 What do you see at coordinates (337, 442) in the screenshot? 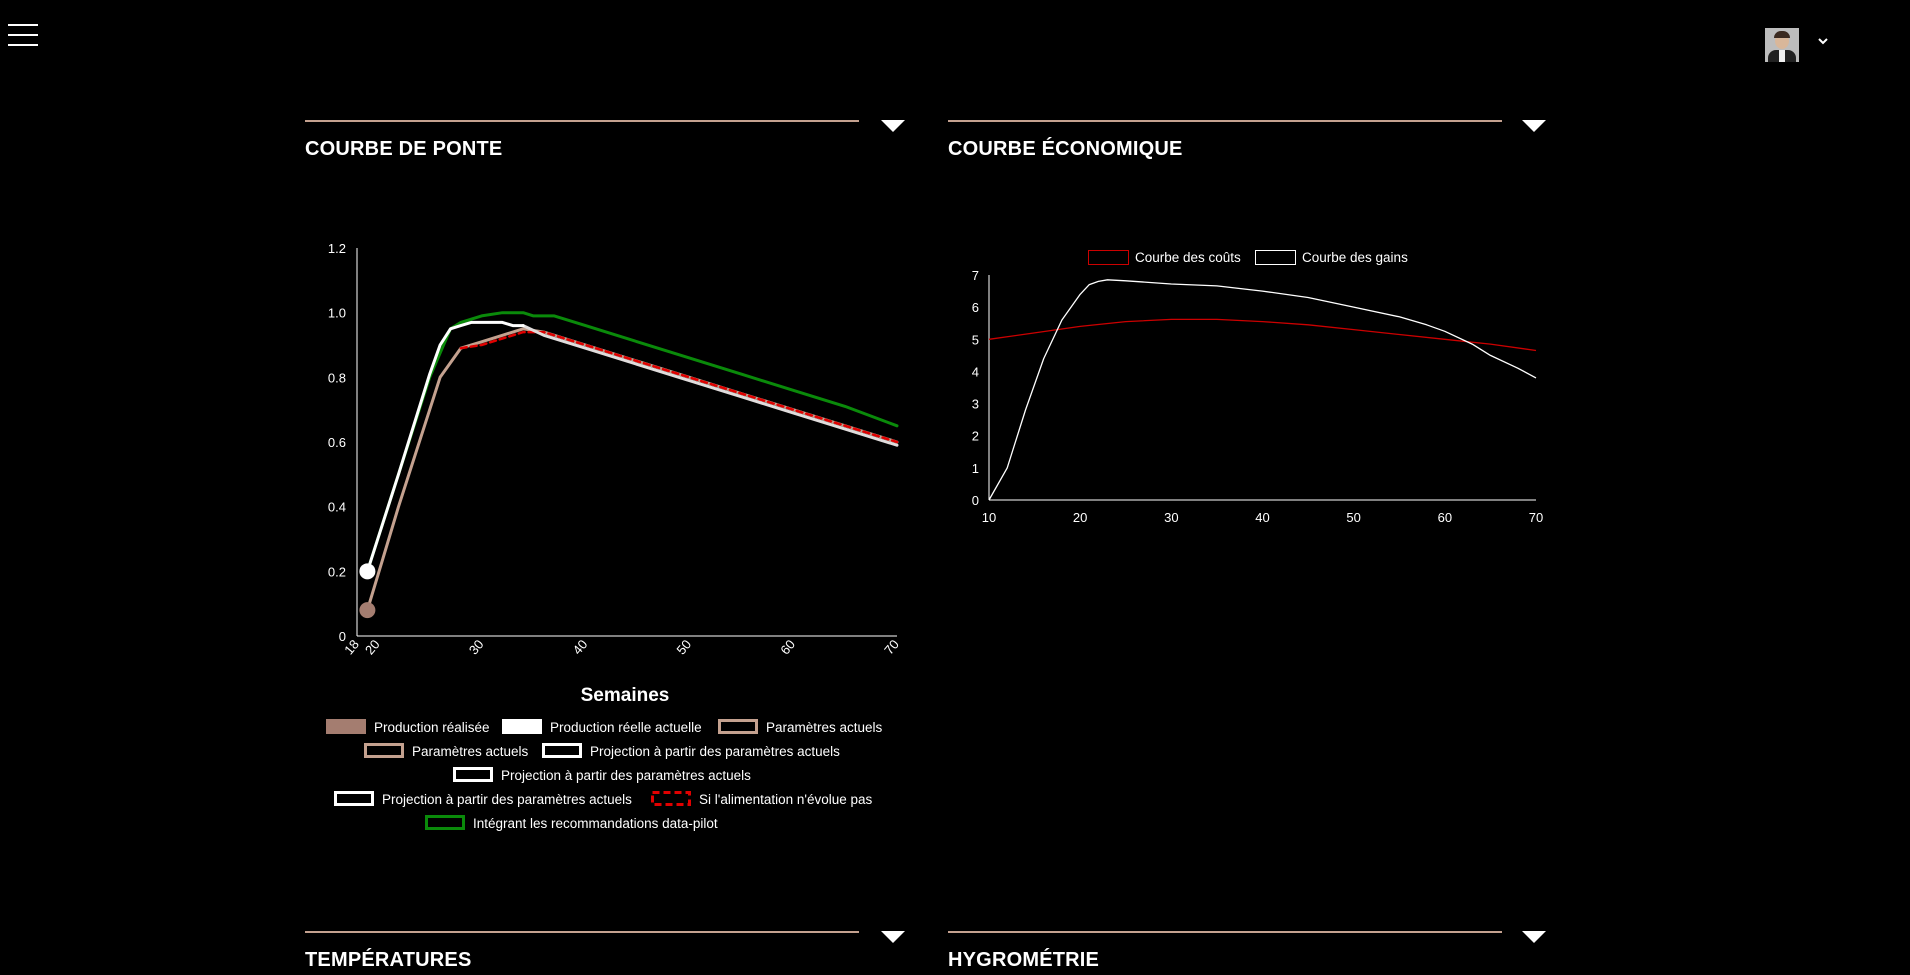
I see `y-tick-label: 0.6` at bounding box center [337, 442].